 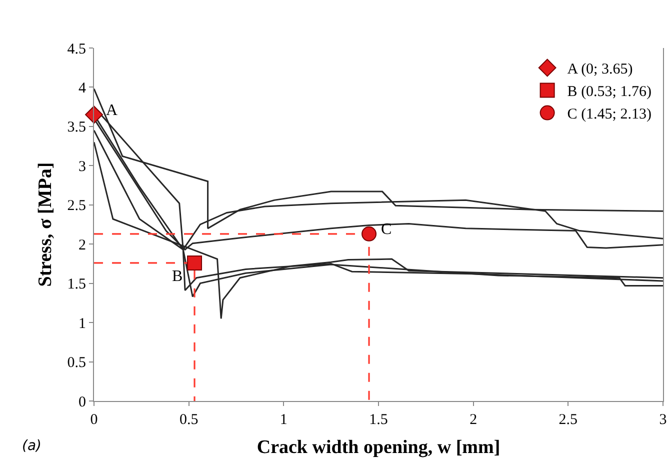 What do you see at coordinates (82, 245) in the screenshot?
I see `y-tick-label: 2` at bounding box center [82, 245].